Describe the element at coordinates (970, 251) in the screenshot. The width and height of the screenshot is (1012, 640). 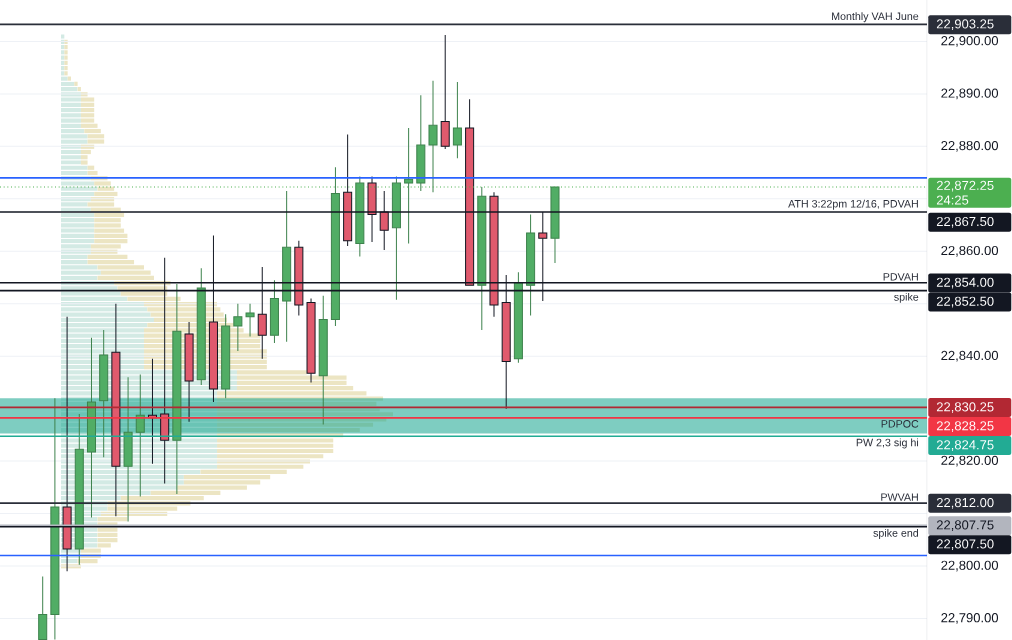
I see `y-tick-label: 22,860.00` at that location.